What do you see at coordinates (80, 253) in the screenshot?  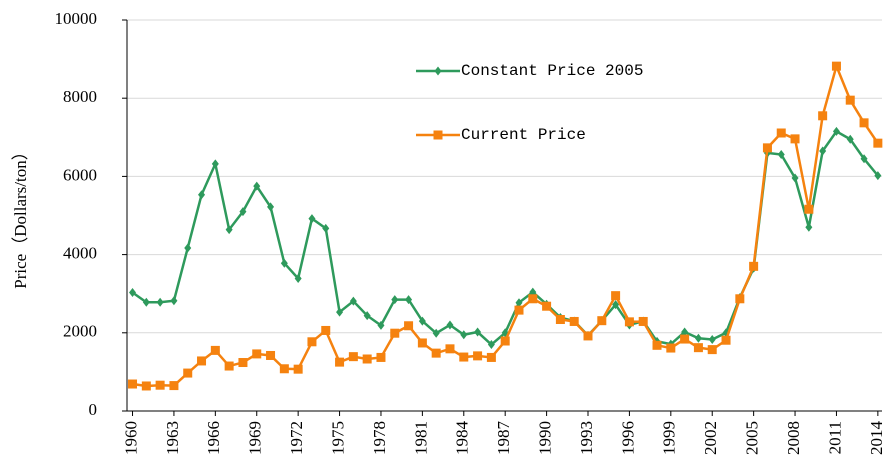 I see `y-tick-label: 4000` at bounding box center [80, 253].